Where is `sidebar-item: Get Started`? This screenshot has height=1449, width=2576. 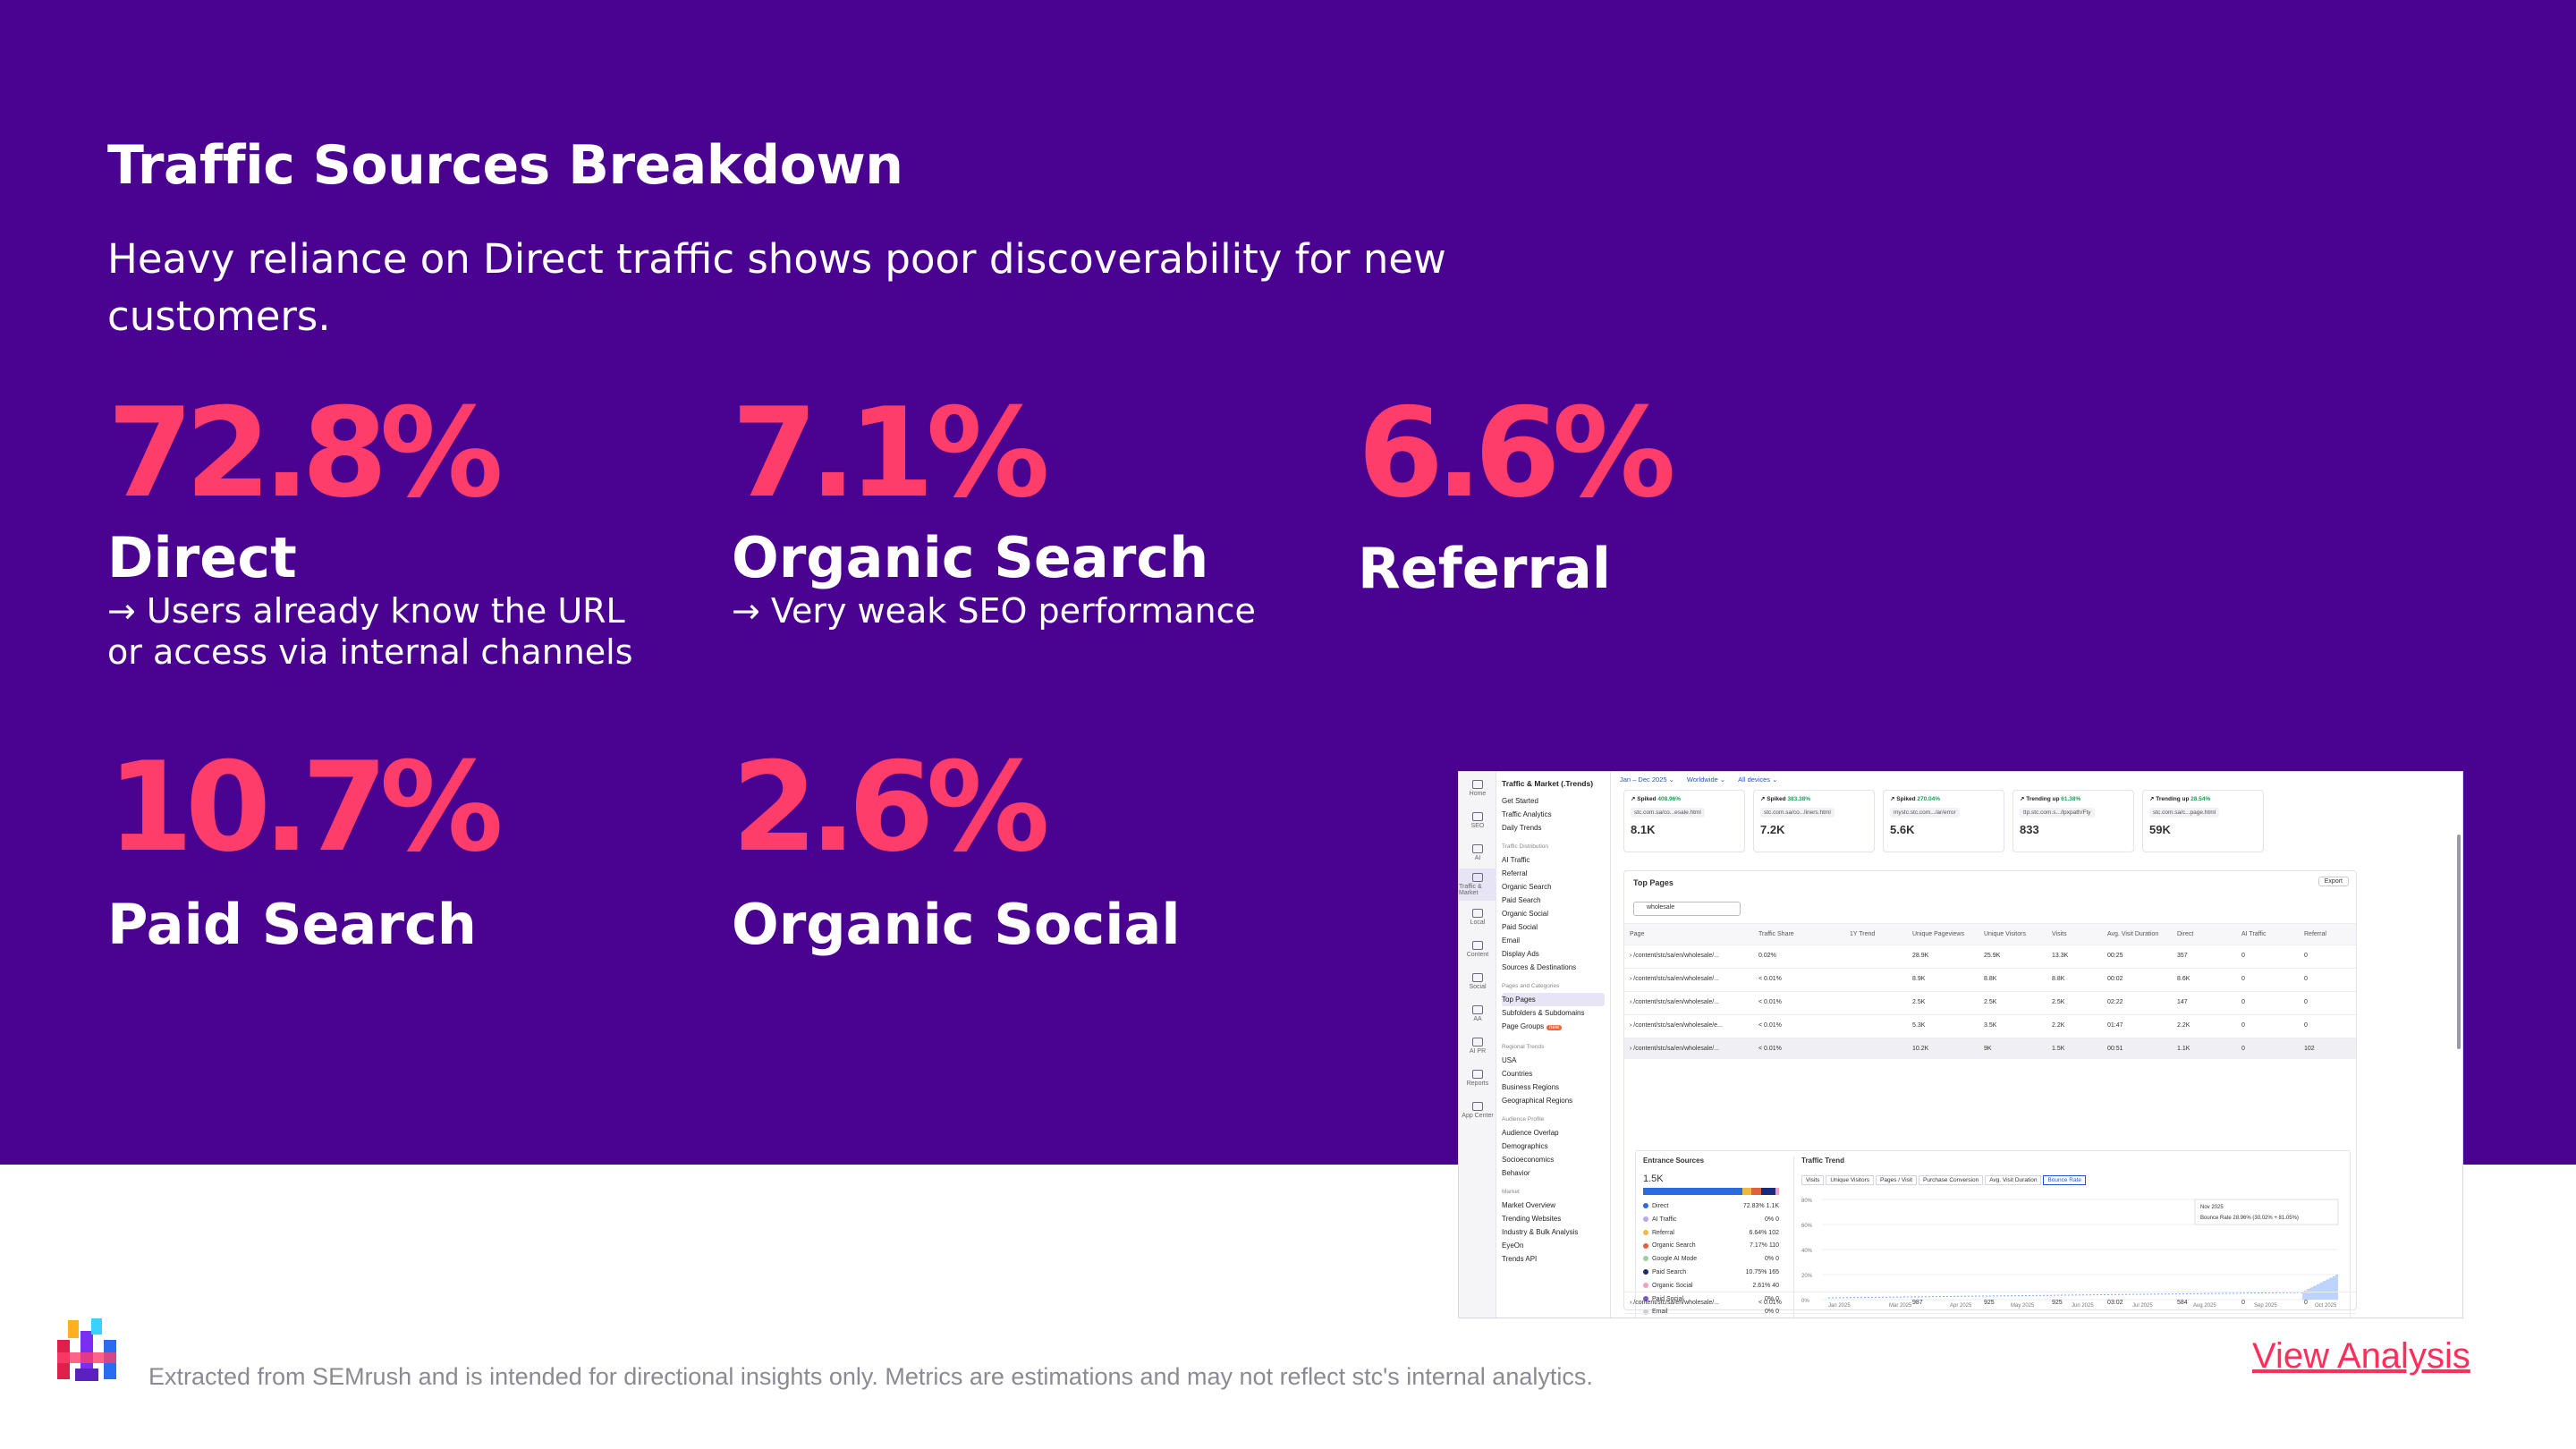
sidebar-item: Get Started is located at coordinates (1520, 801).